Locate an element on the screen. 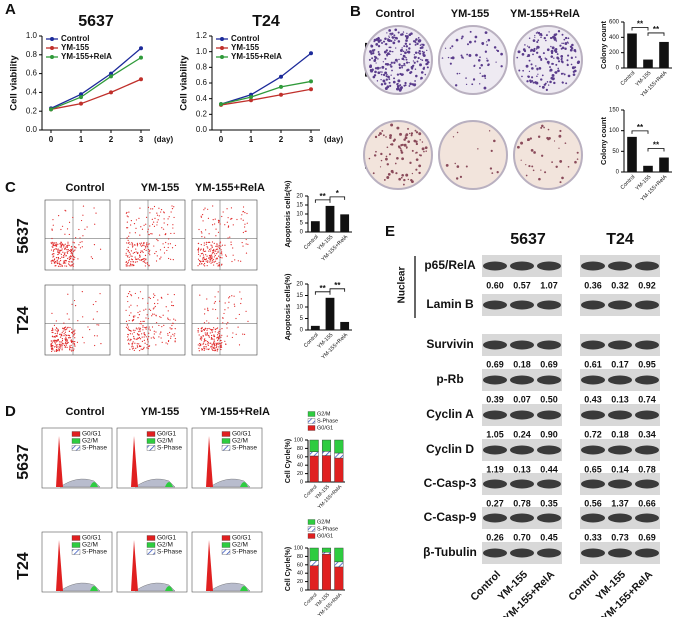 This screenshot has width=685, height=617. x-tick-label: 1 is located at coordinates (81, 139).